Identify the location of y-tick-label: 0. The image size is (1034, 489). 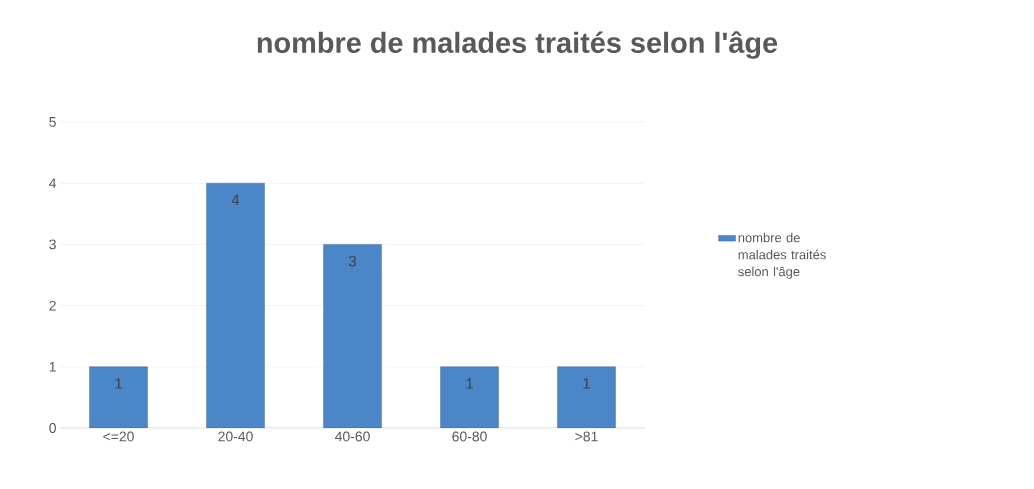
(52, 428).